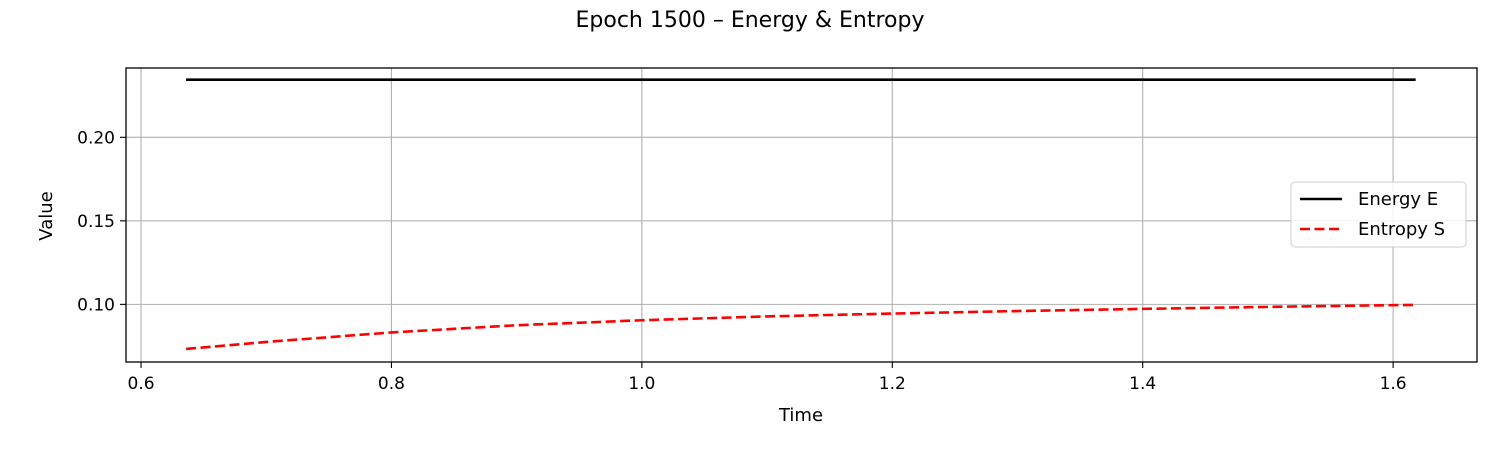  Describe the element at coordinates (800, 415) in the screenshot. I see `x-axis-label: Time` at that location.